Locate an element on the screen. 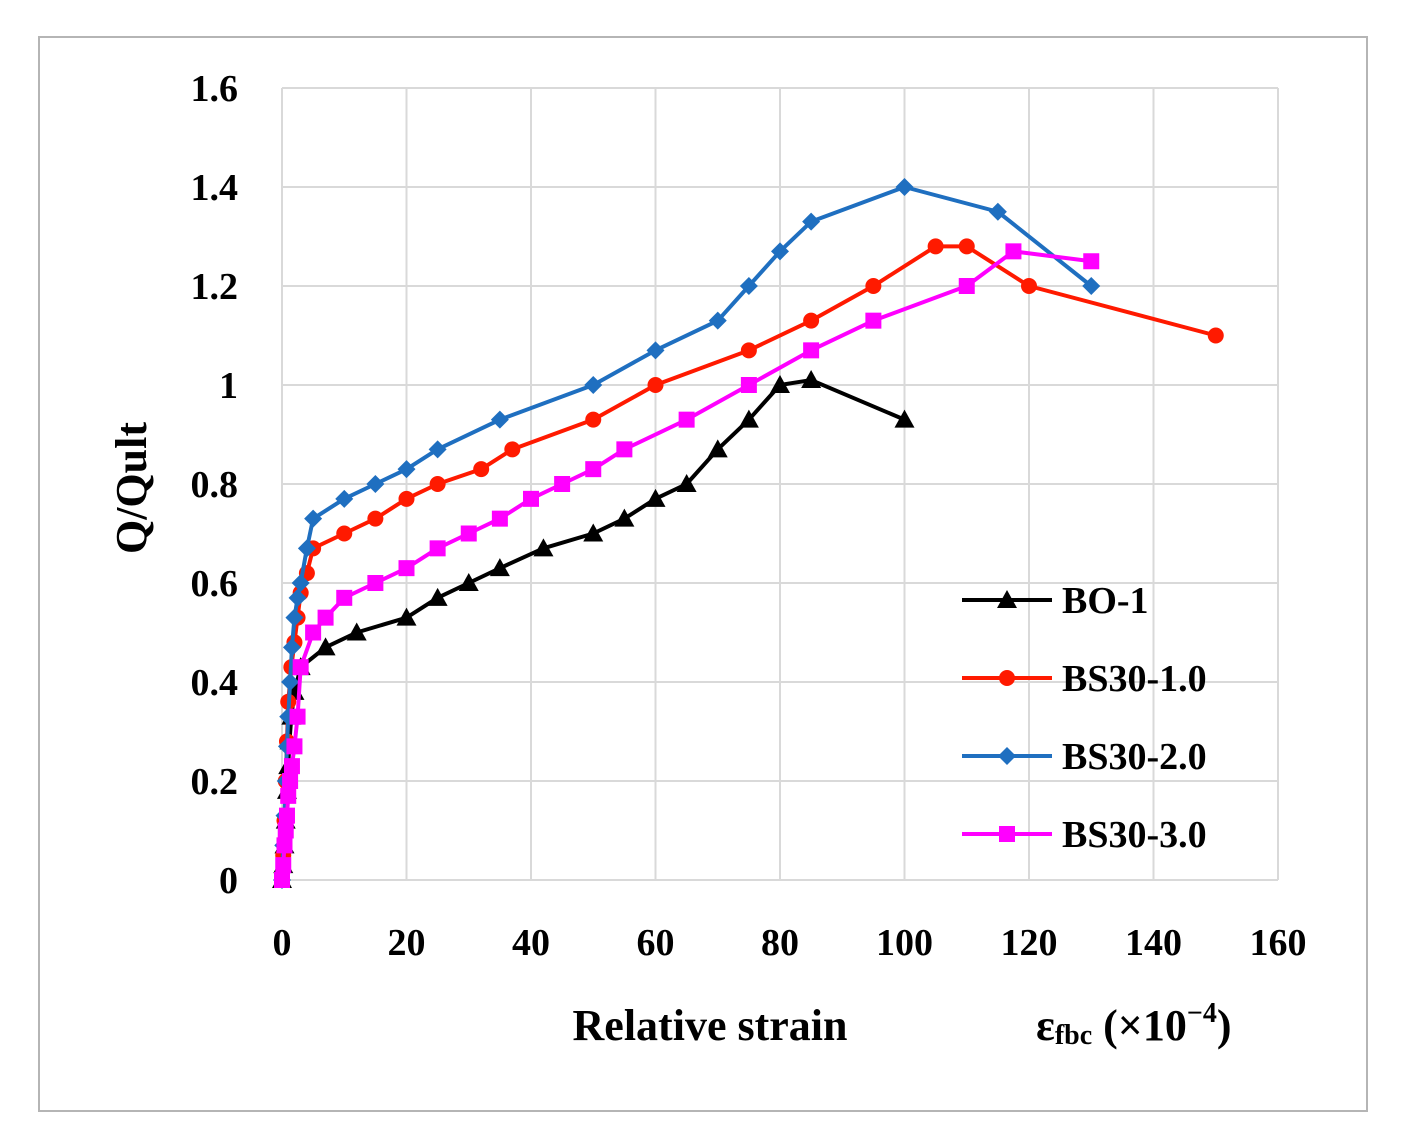 The height and width of the screenshot is (1147, 1403). x-tick-label: 20 is located at coordinates (407, 943).